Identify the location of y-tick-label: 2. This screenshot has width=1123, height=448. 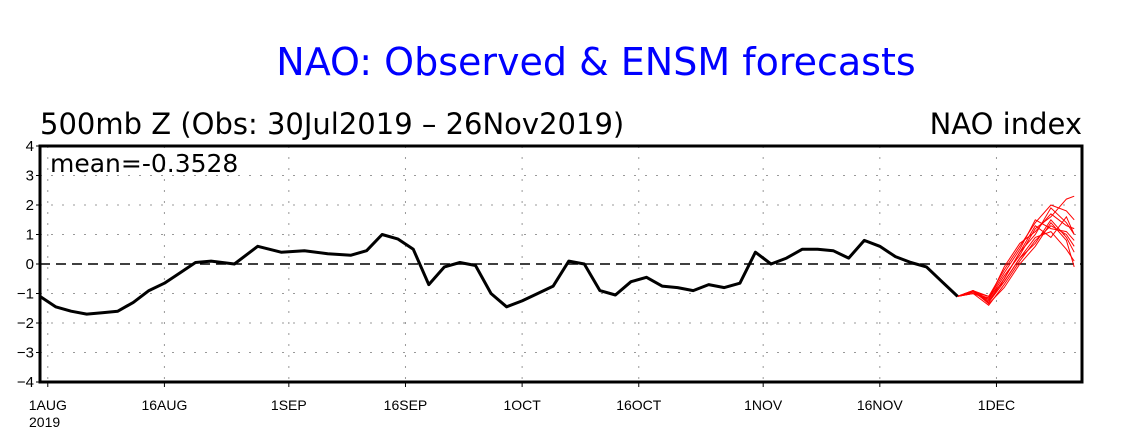
(30, 205).